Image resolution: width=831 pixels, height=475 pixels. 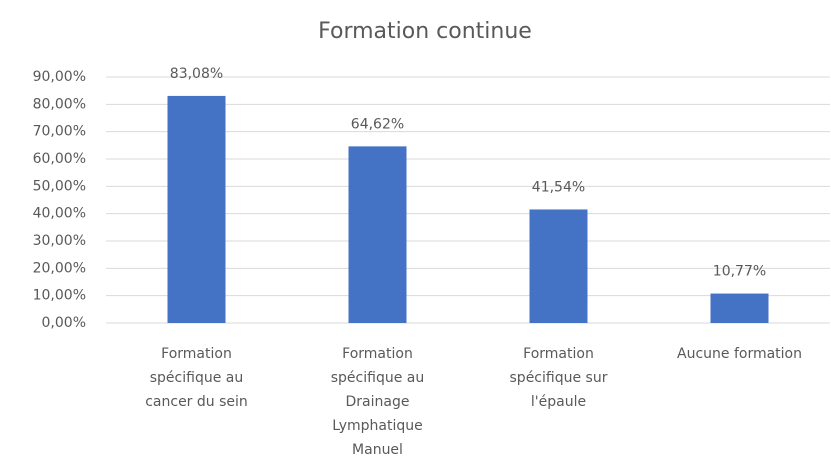 I want to click on y-tick-label: 70,00%, so click(x=59, y=132).